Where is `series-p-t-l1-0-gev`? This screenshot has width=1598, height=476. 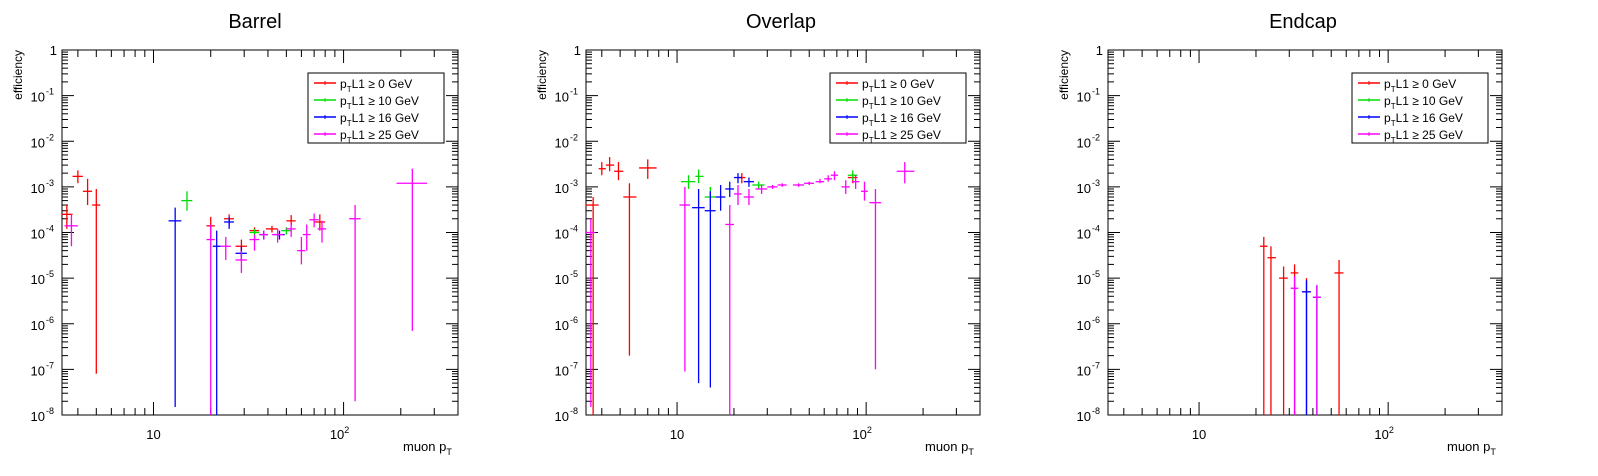
series-p-t-l1-0-gev is located at coordinates (722, 286).